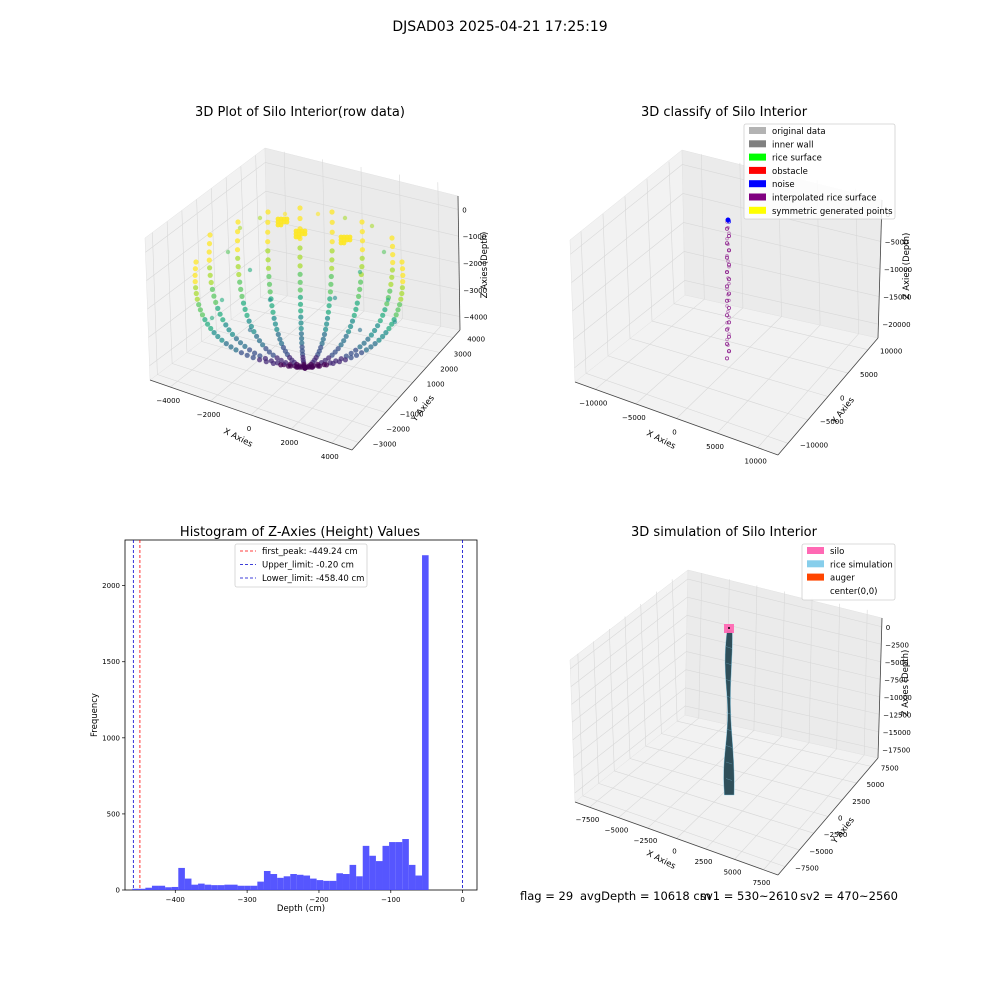 The image size is (1000, 1000). I want to click on c3-ylabel: Frequency, so click(95, 715).